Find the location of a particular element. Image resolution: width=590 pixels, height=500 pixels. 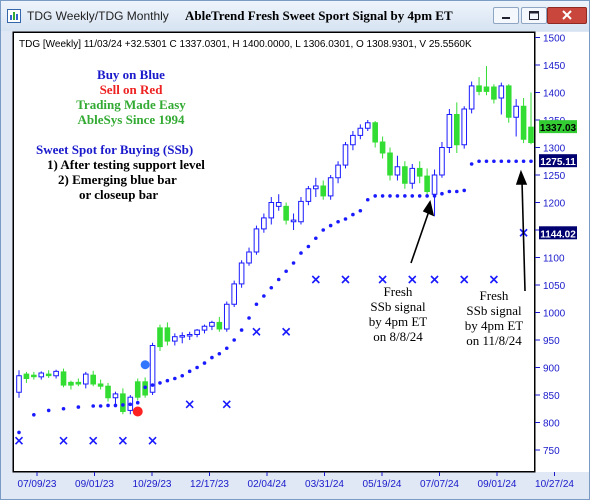

annotation-aug: Fresh SSb signal by 4pm ET on 8/8/24 is located at coordinates (398, 314).